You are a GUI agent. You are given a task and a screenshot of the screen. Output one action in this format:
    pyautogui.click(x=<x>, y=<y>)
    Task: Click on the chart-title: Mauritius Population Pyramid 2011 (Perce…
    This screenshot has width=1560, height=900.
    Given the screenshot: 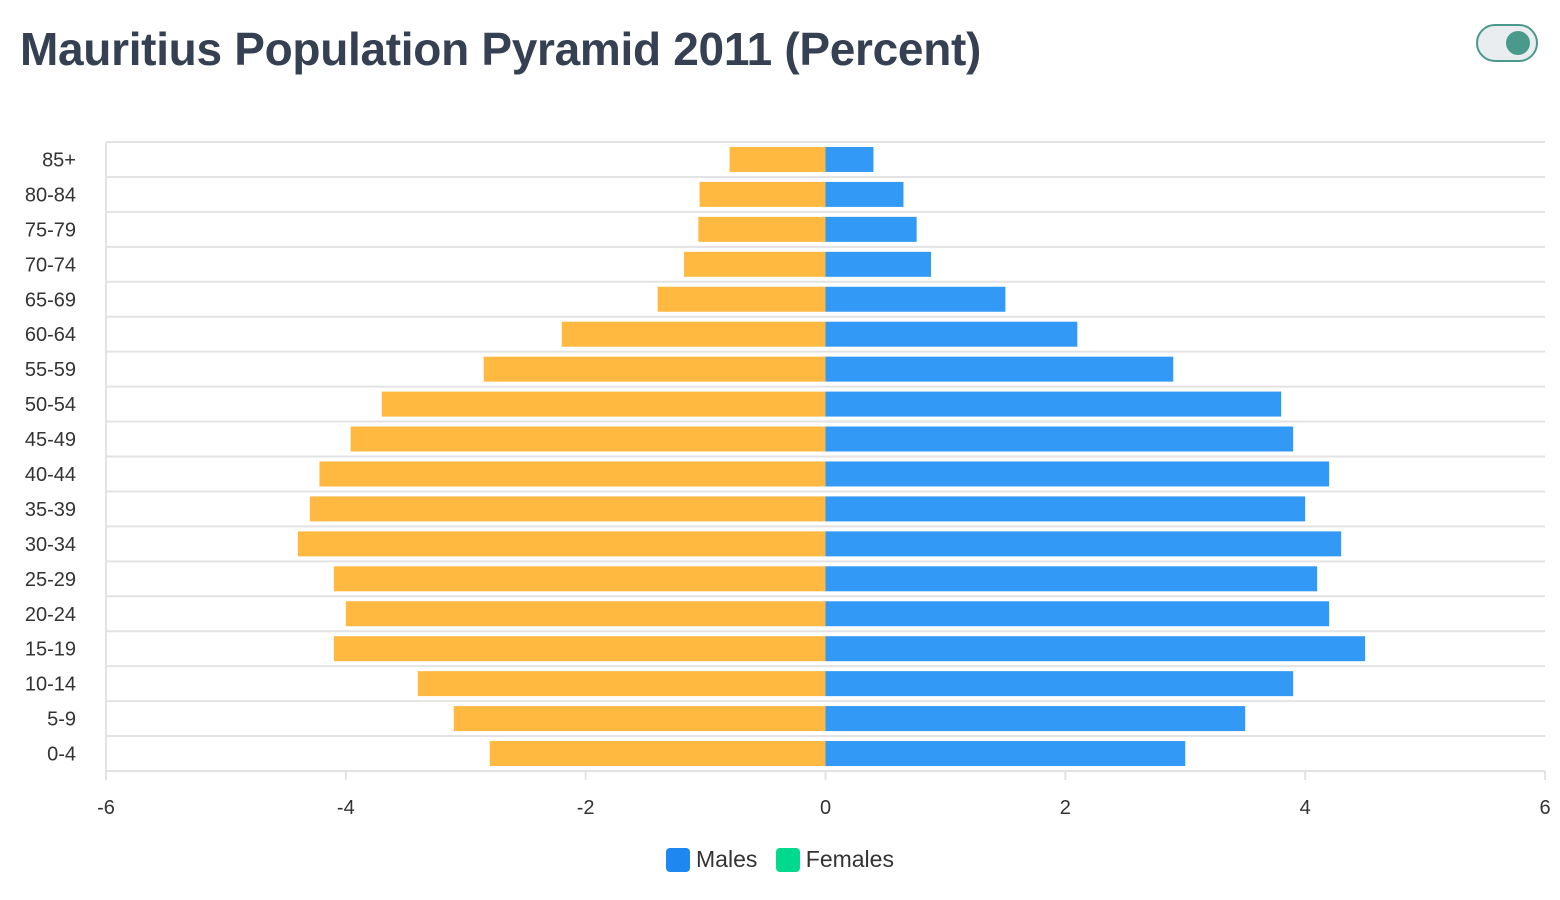 What is the action you would take?
    pyautogui.click(x=501, y=49)
    